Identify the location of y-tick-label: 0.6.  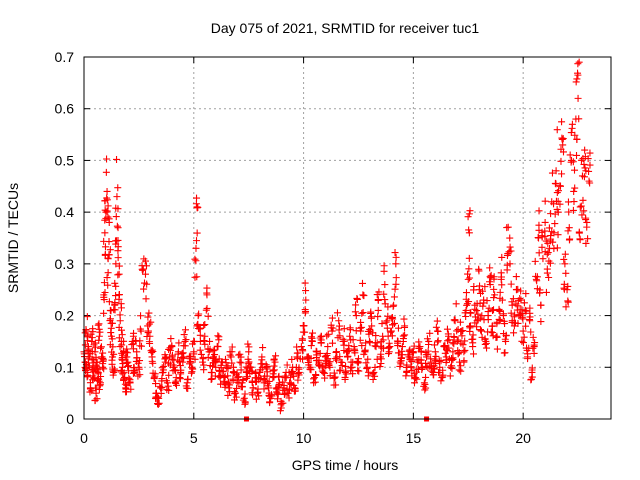
(65, 109).